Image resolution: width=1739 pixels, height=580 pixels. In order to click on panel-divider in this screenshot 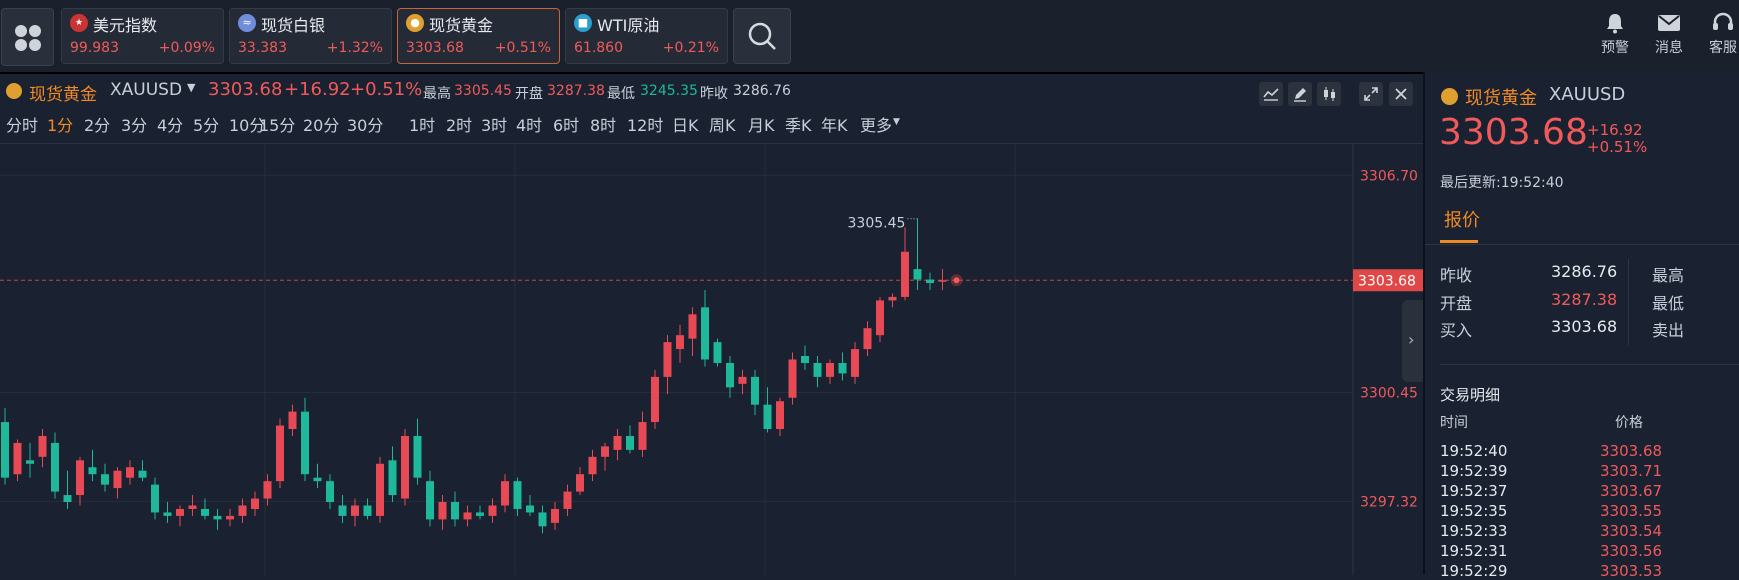, I will do `click(1424, 323)`.